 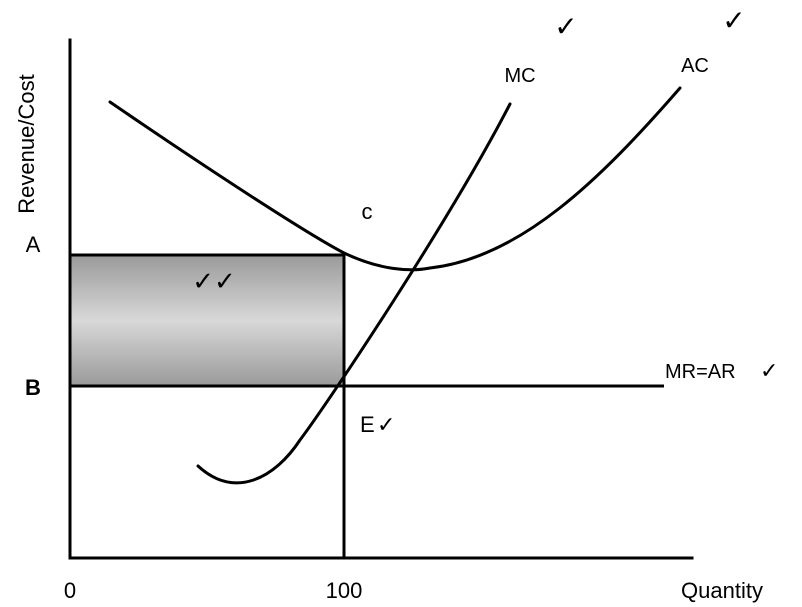 I want to click on point-c-label: C, so click(x=367, y=211).